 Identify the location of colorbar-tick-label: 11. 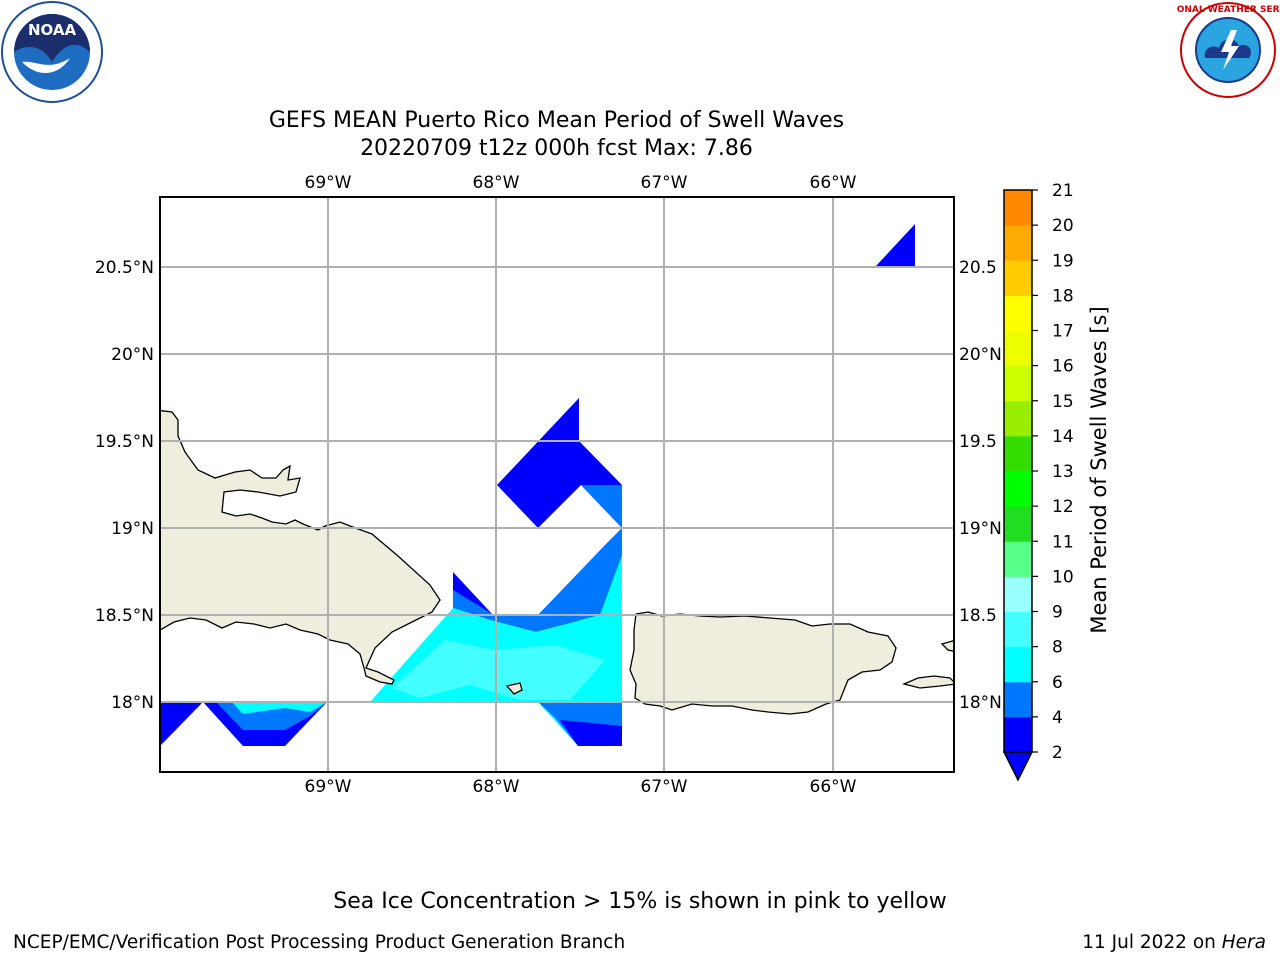
(1063, 542).